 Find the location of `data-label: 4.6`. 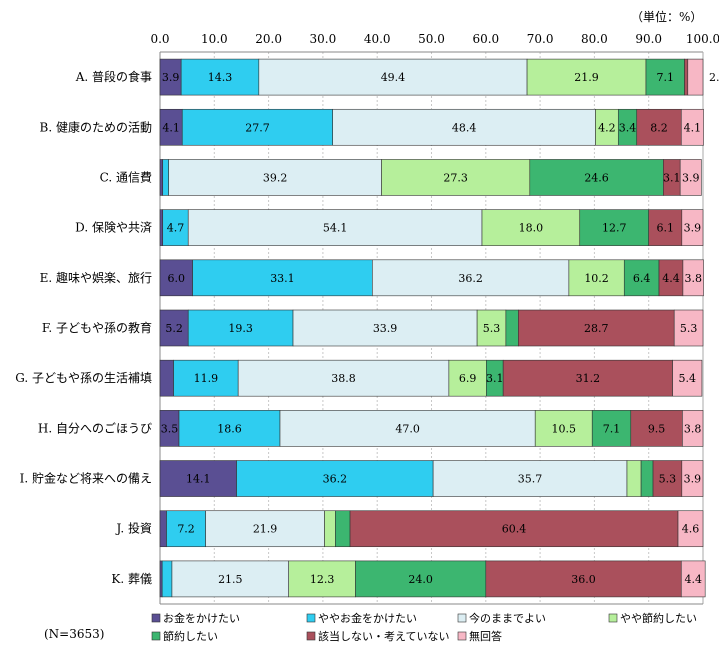

data-label: 4.6 is located at coordinates (691, 529).